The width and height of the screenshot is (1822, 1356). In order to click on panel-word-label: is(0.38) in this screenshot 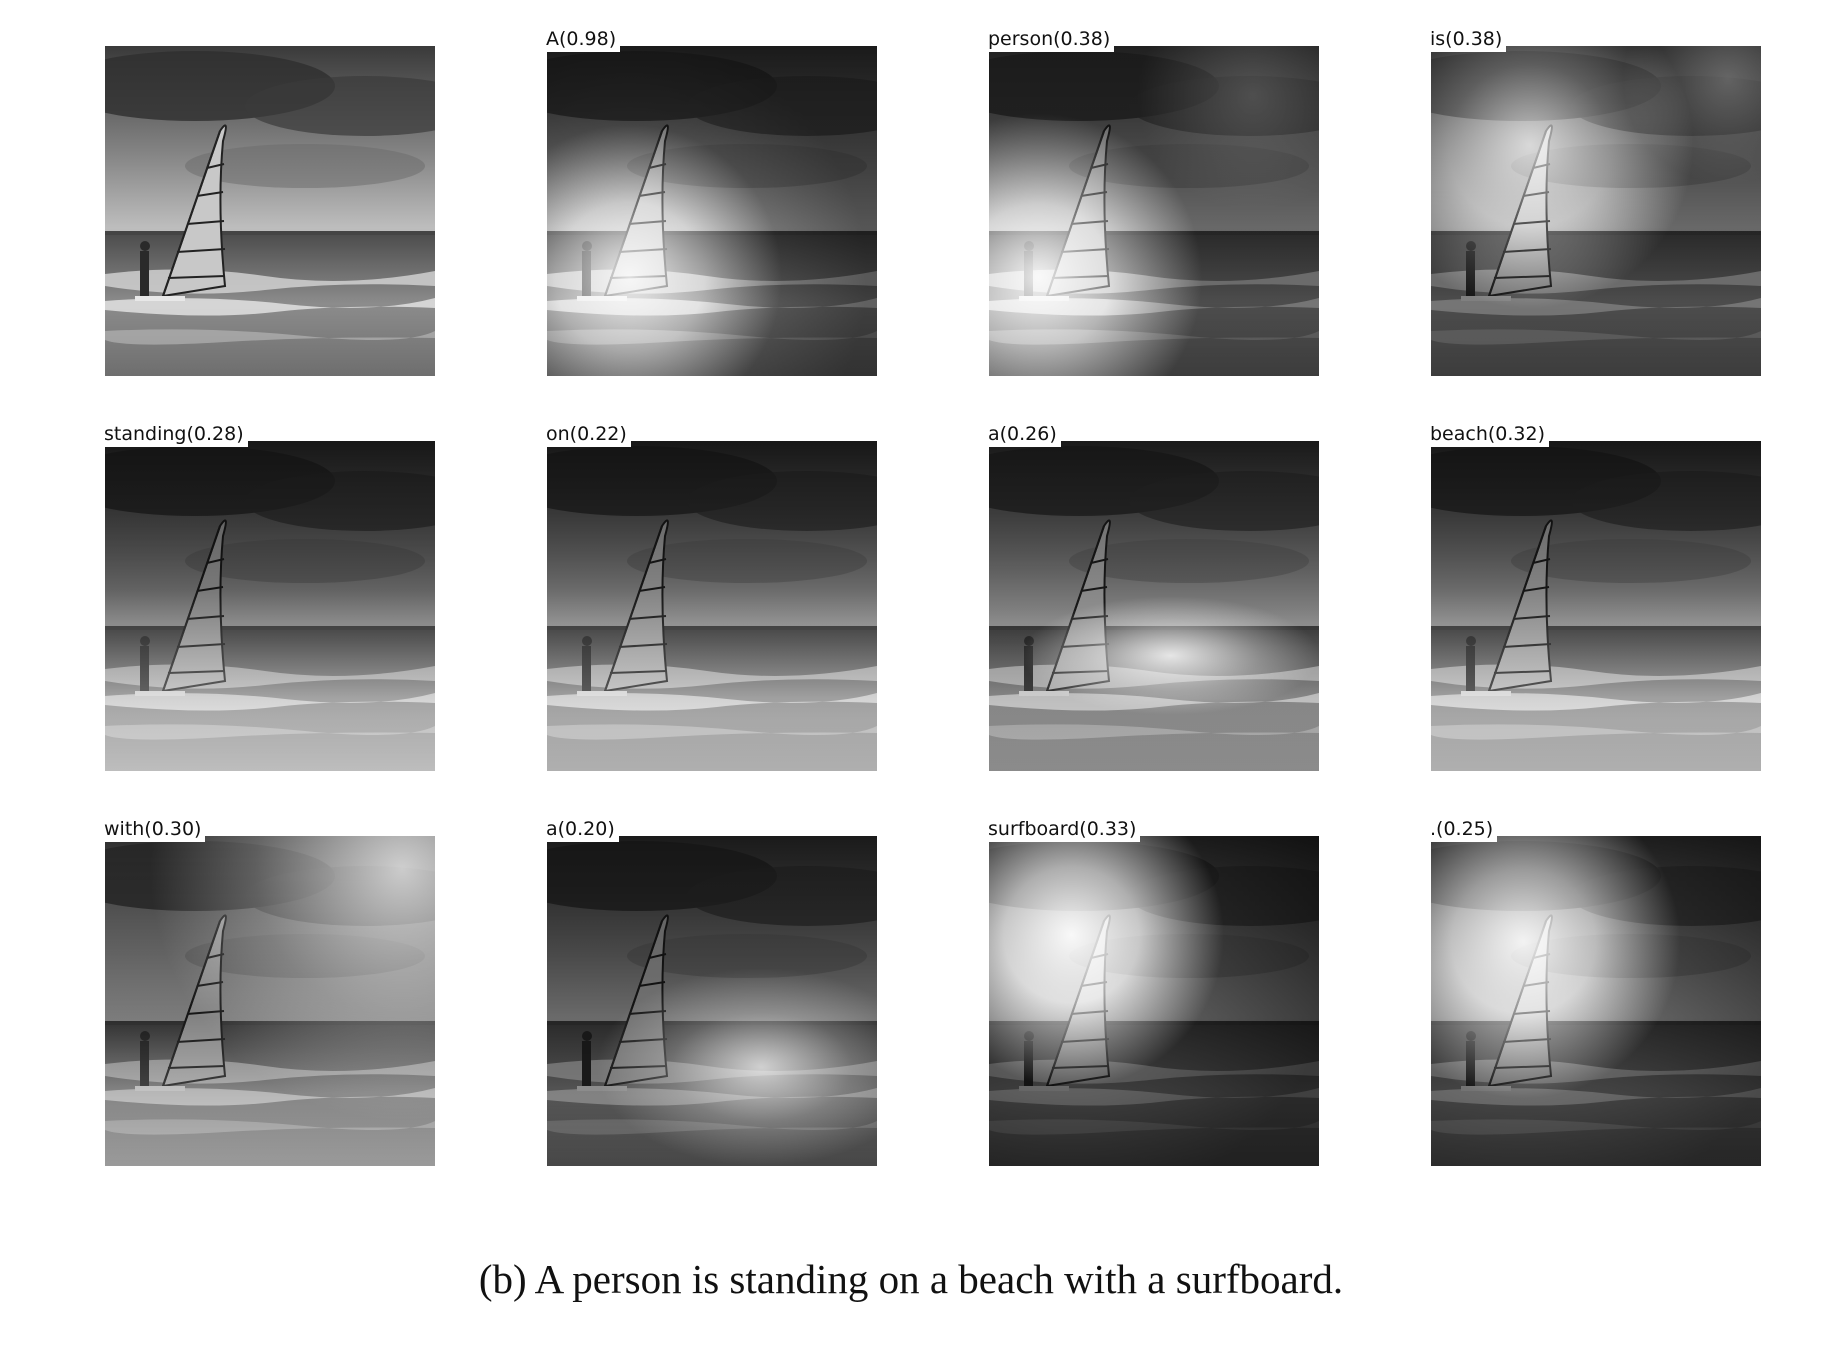, I will do `click(1468, 39)`.